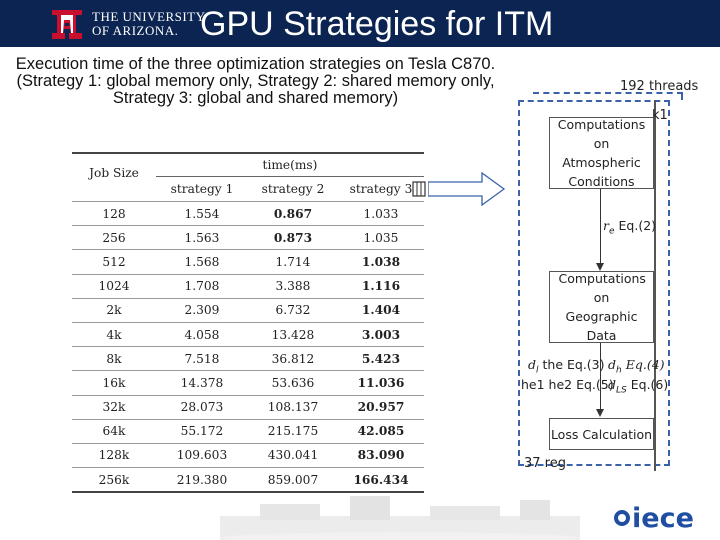  Describe the element at coordinates (202, 382) in the screenshot. I see `strategy-1-cell: 14.378` at that location.